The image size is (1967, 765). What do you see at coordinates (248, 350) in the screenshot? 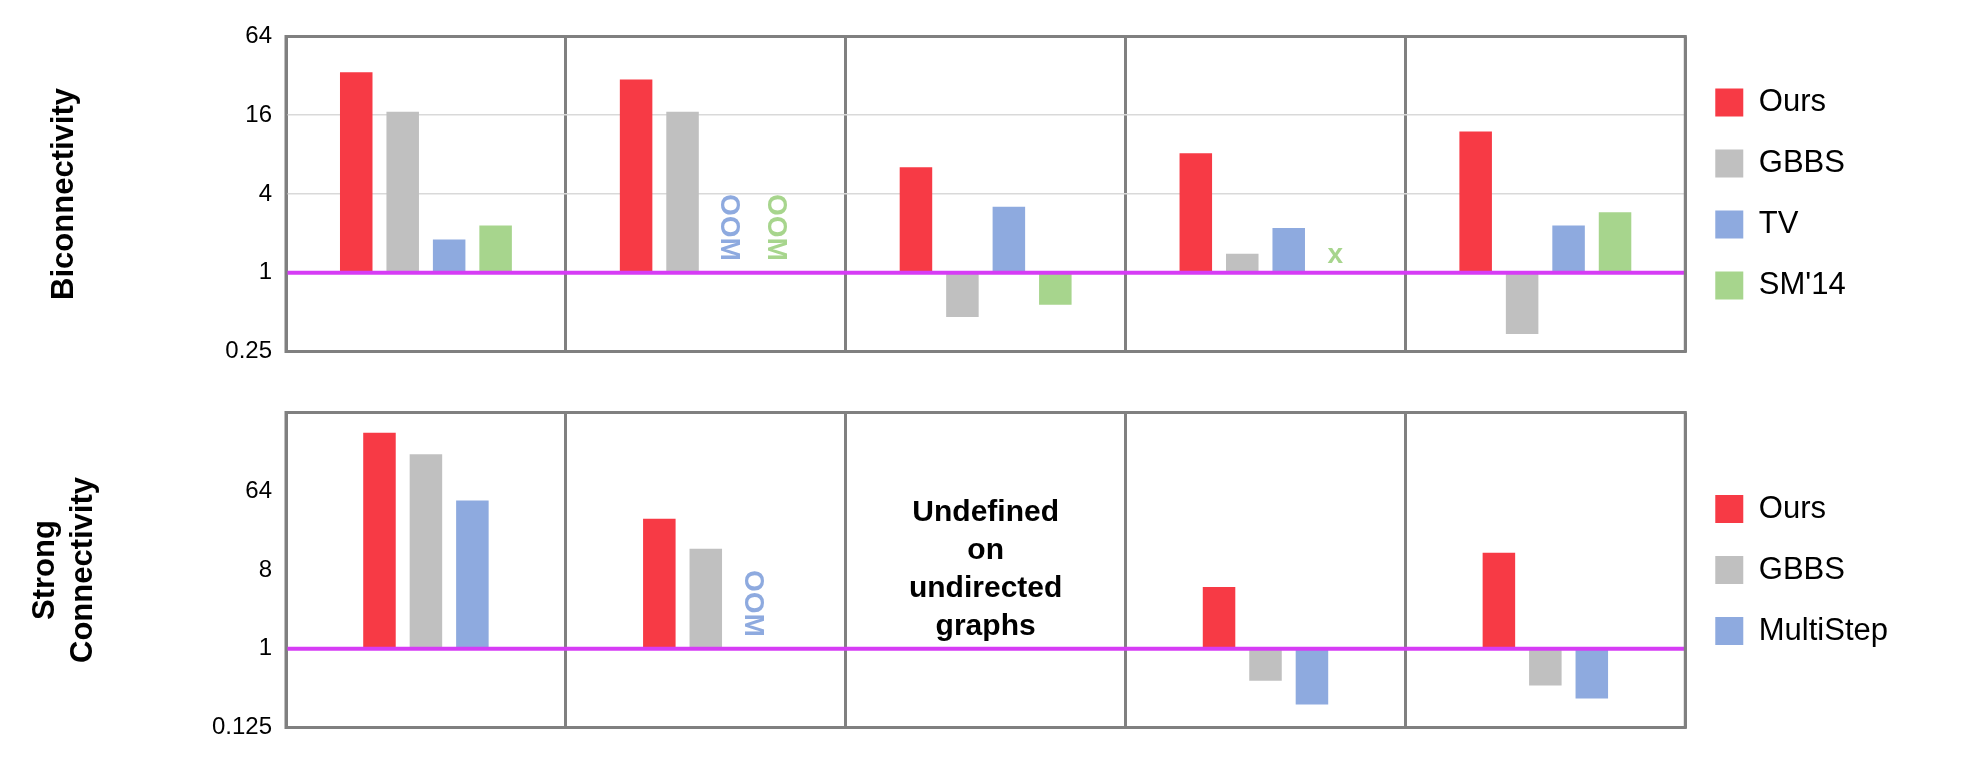
I see `y-tick-label: 0.25` at bounding box center [248, 350].